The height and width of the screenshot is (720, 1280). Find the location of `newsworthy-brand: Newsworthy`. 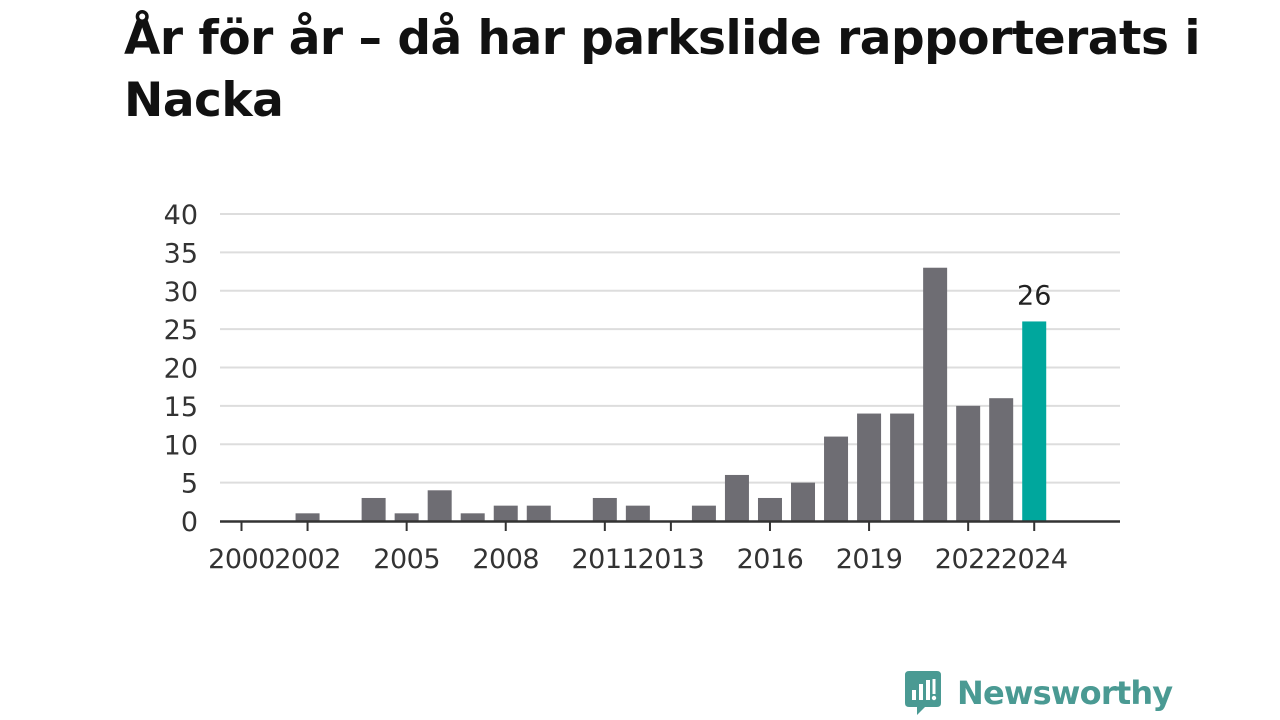

newsworthy-brand: Newsworthy is located at coordinates (1038, 693).